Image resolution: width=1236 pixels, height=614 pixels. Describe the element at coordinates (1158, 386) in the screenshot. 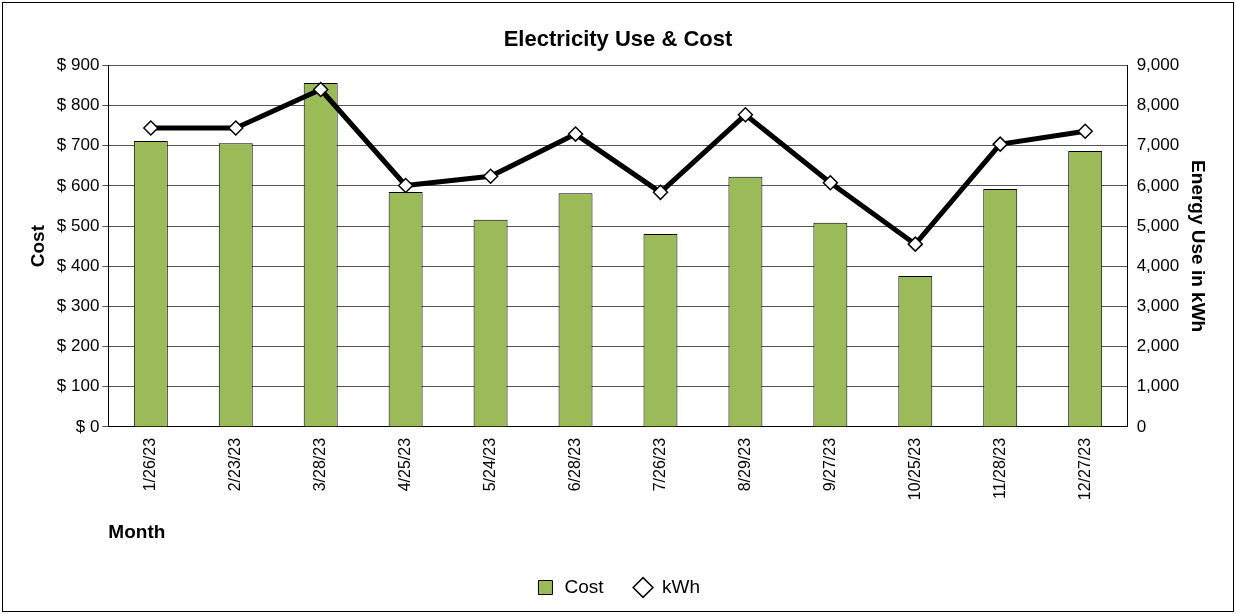

I see `y2-tick-label: 1,000` at that location.